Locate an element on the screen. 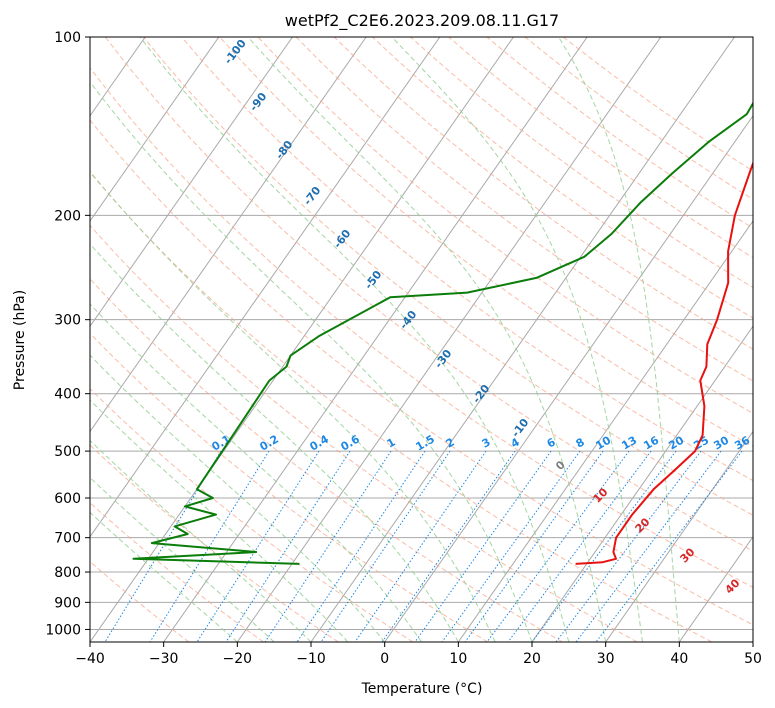 This screenshot has height=708, width=775. isotherm-label: -20 is located at coordinates (481, 394).